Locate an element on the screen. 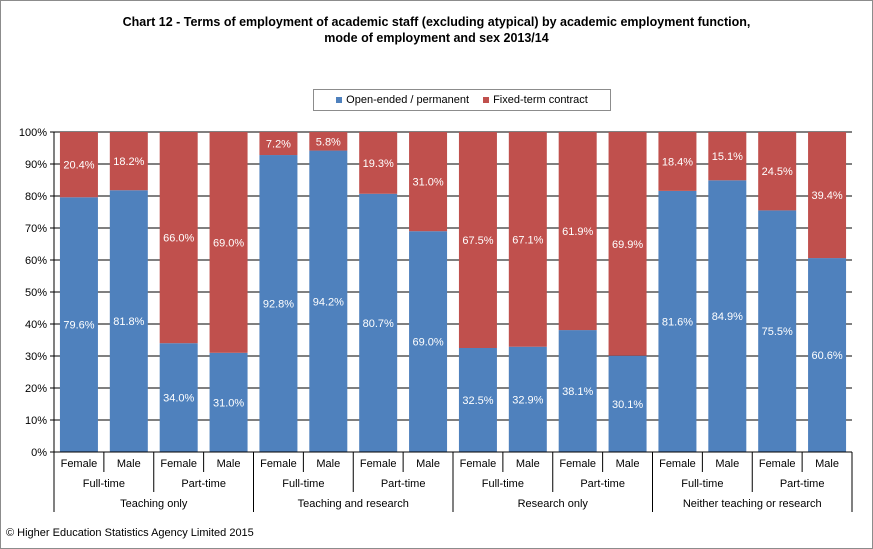  data-label-fixed-term: 31.0% is located at coordinates (427, 183).